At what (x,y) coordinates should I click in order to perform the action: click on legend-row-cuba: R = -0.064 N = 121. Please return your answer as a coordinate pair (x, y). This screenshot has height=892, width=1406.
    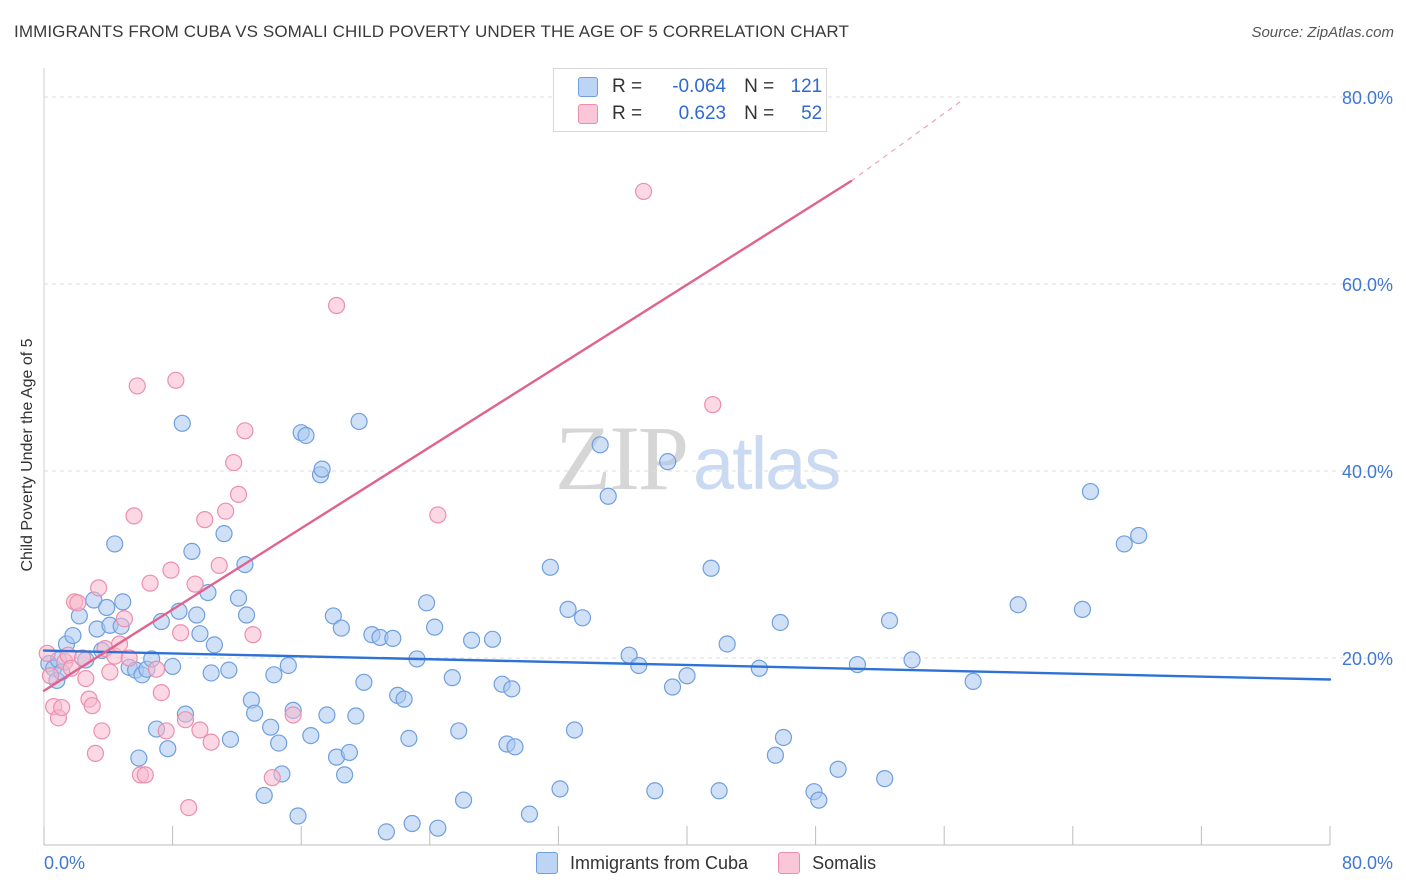
    Looking at the image, I should click on (700, 87).